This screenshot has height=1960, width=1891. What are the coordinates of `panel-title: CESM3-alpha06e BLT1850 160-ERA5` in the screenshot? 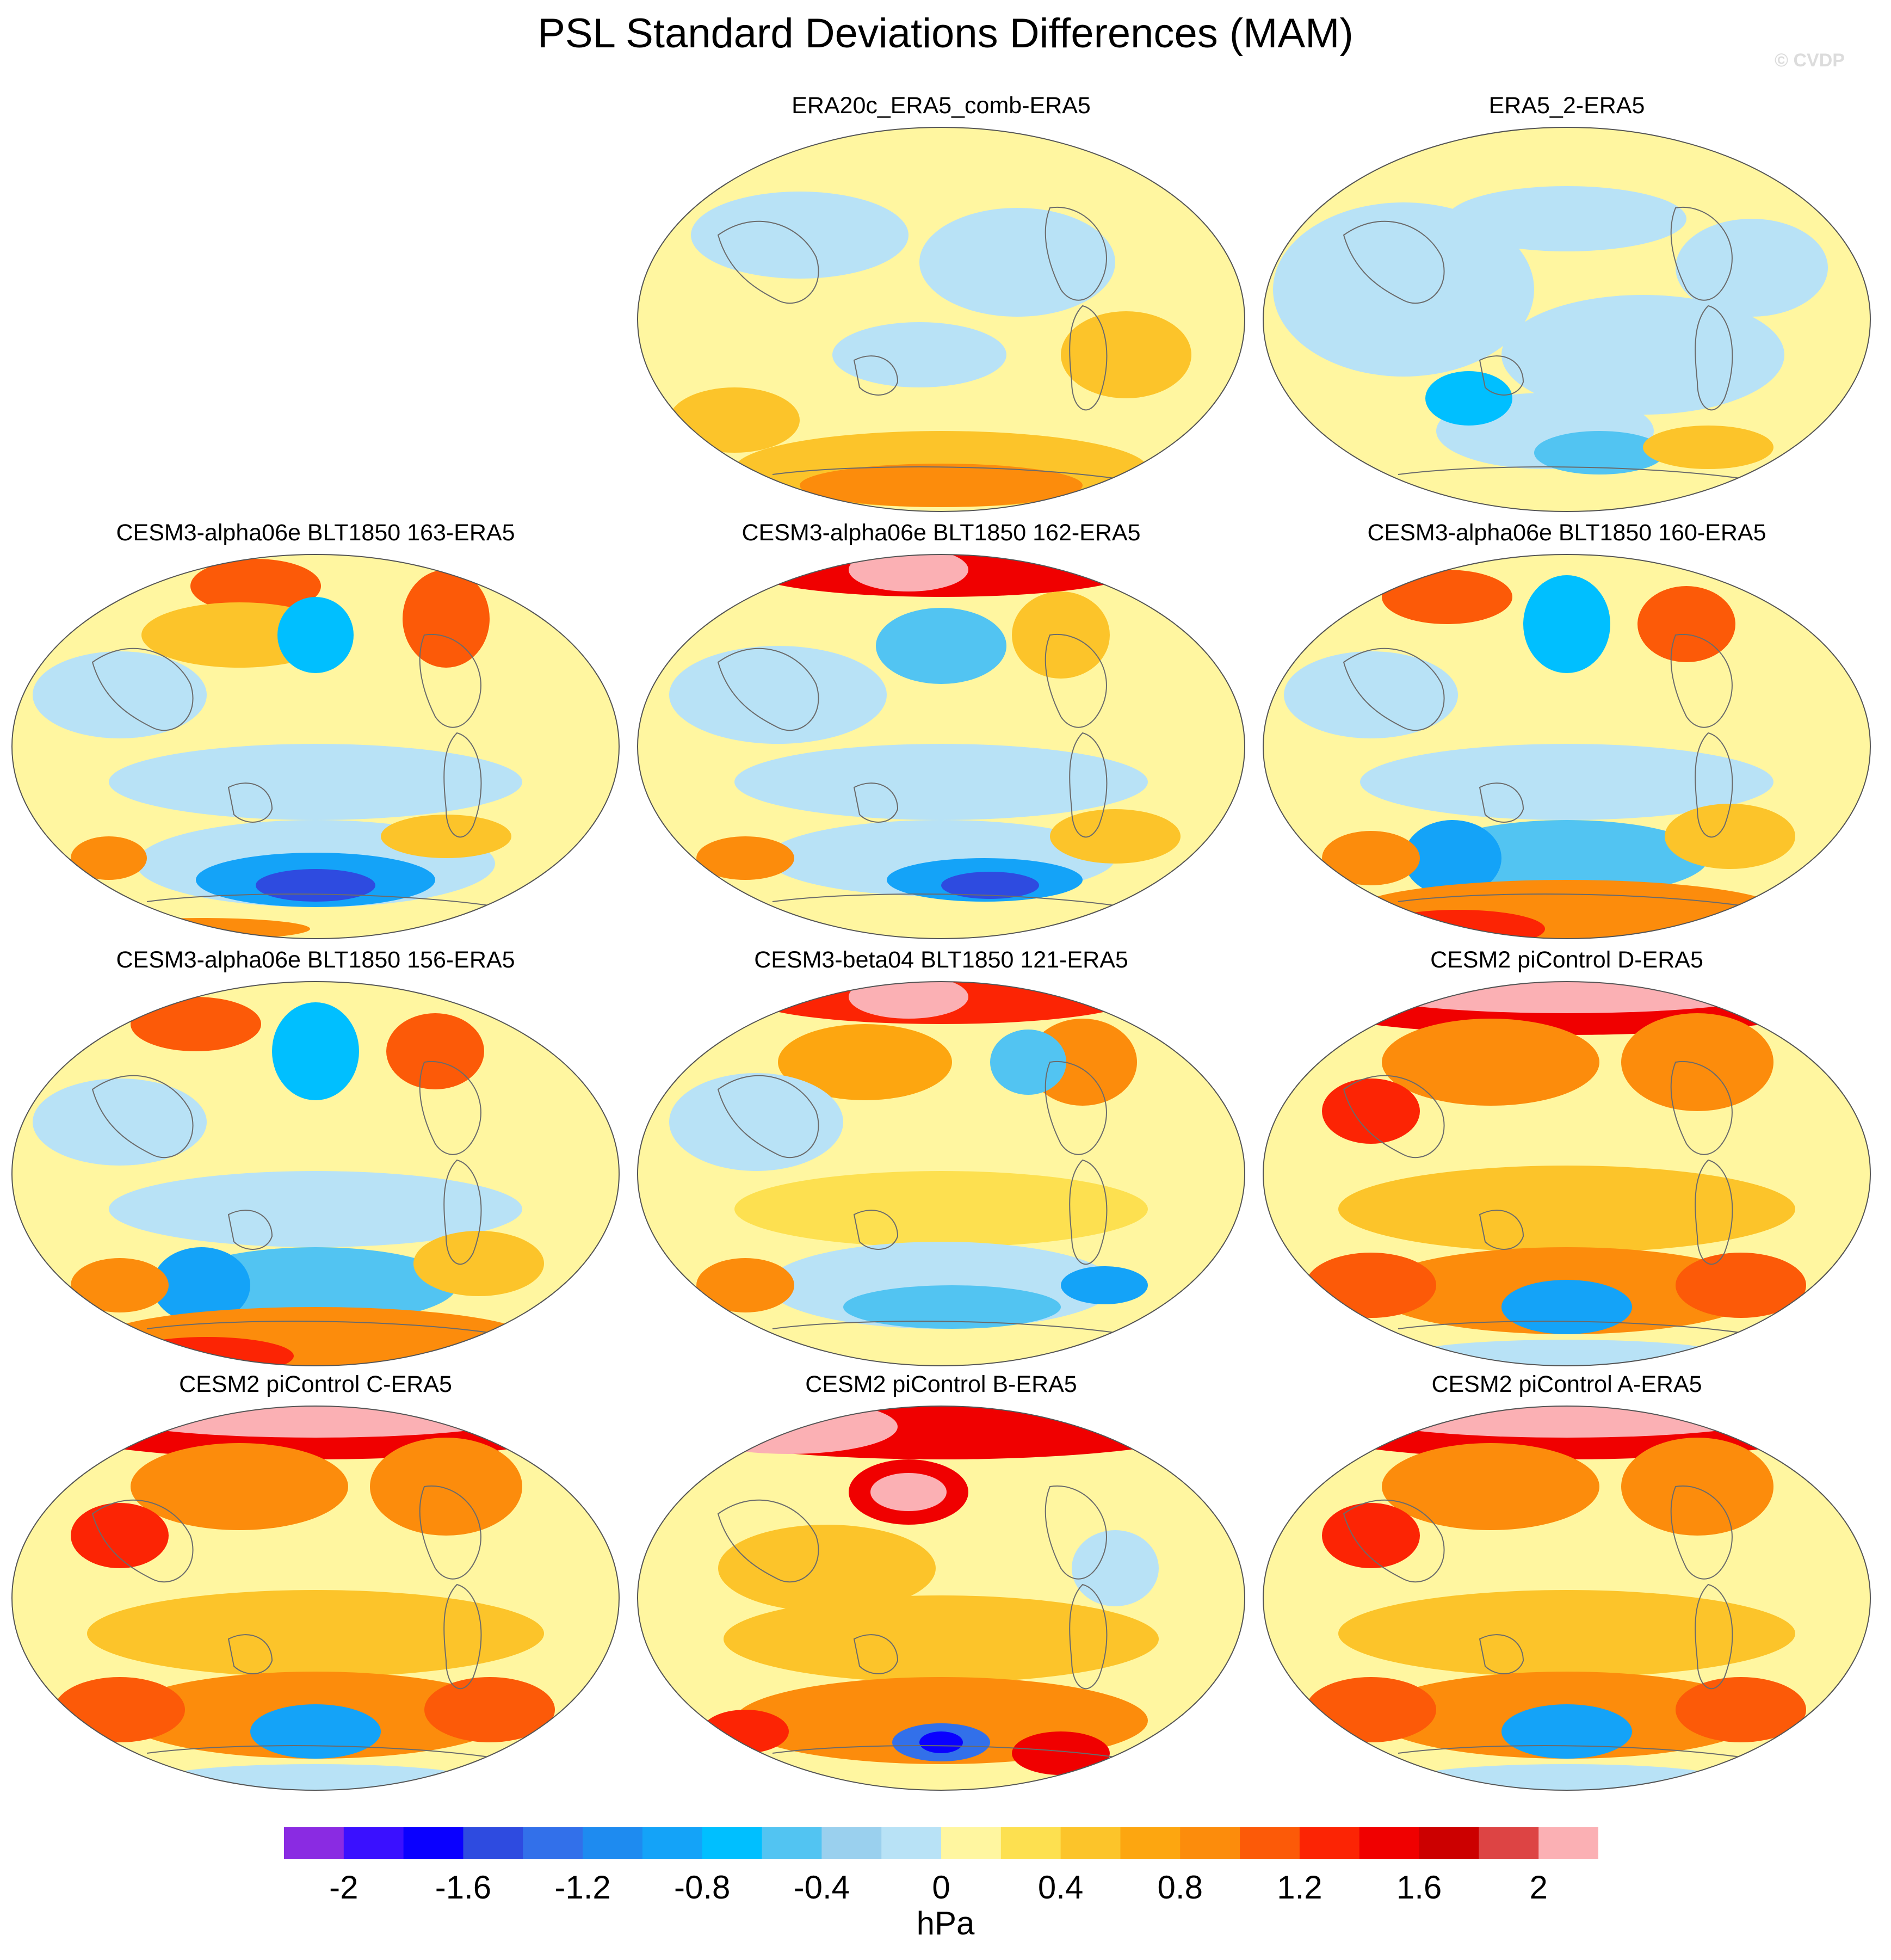 It's located at (1566, 533).